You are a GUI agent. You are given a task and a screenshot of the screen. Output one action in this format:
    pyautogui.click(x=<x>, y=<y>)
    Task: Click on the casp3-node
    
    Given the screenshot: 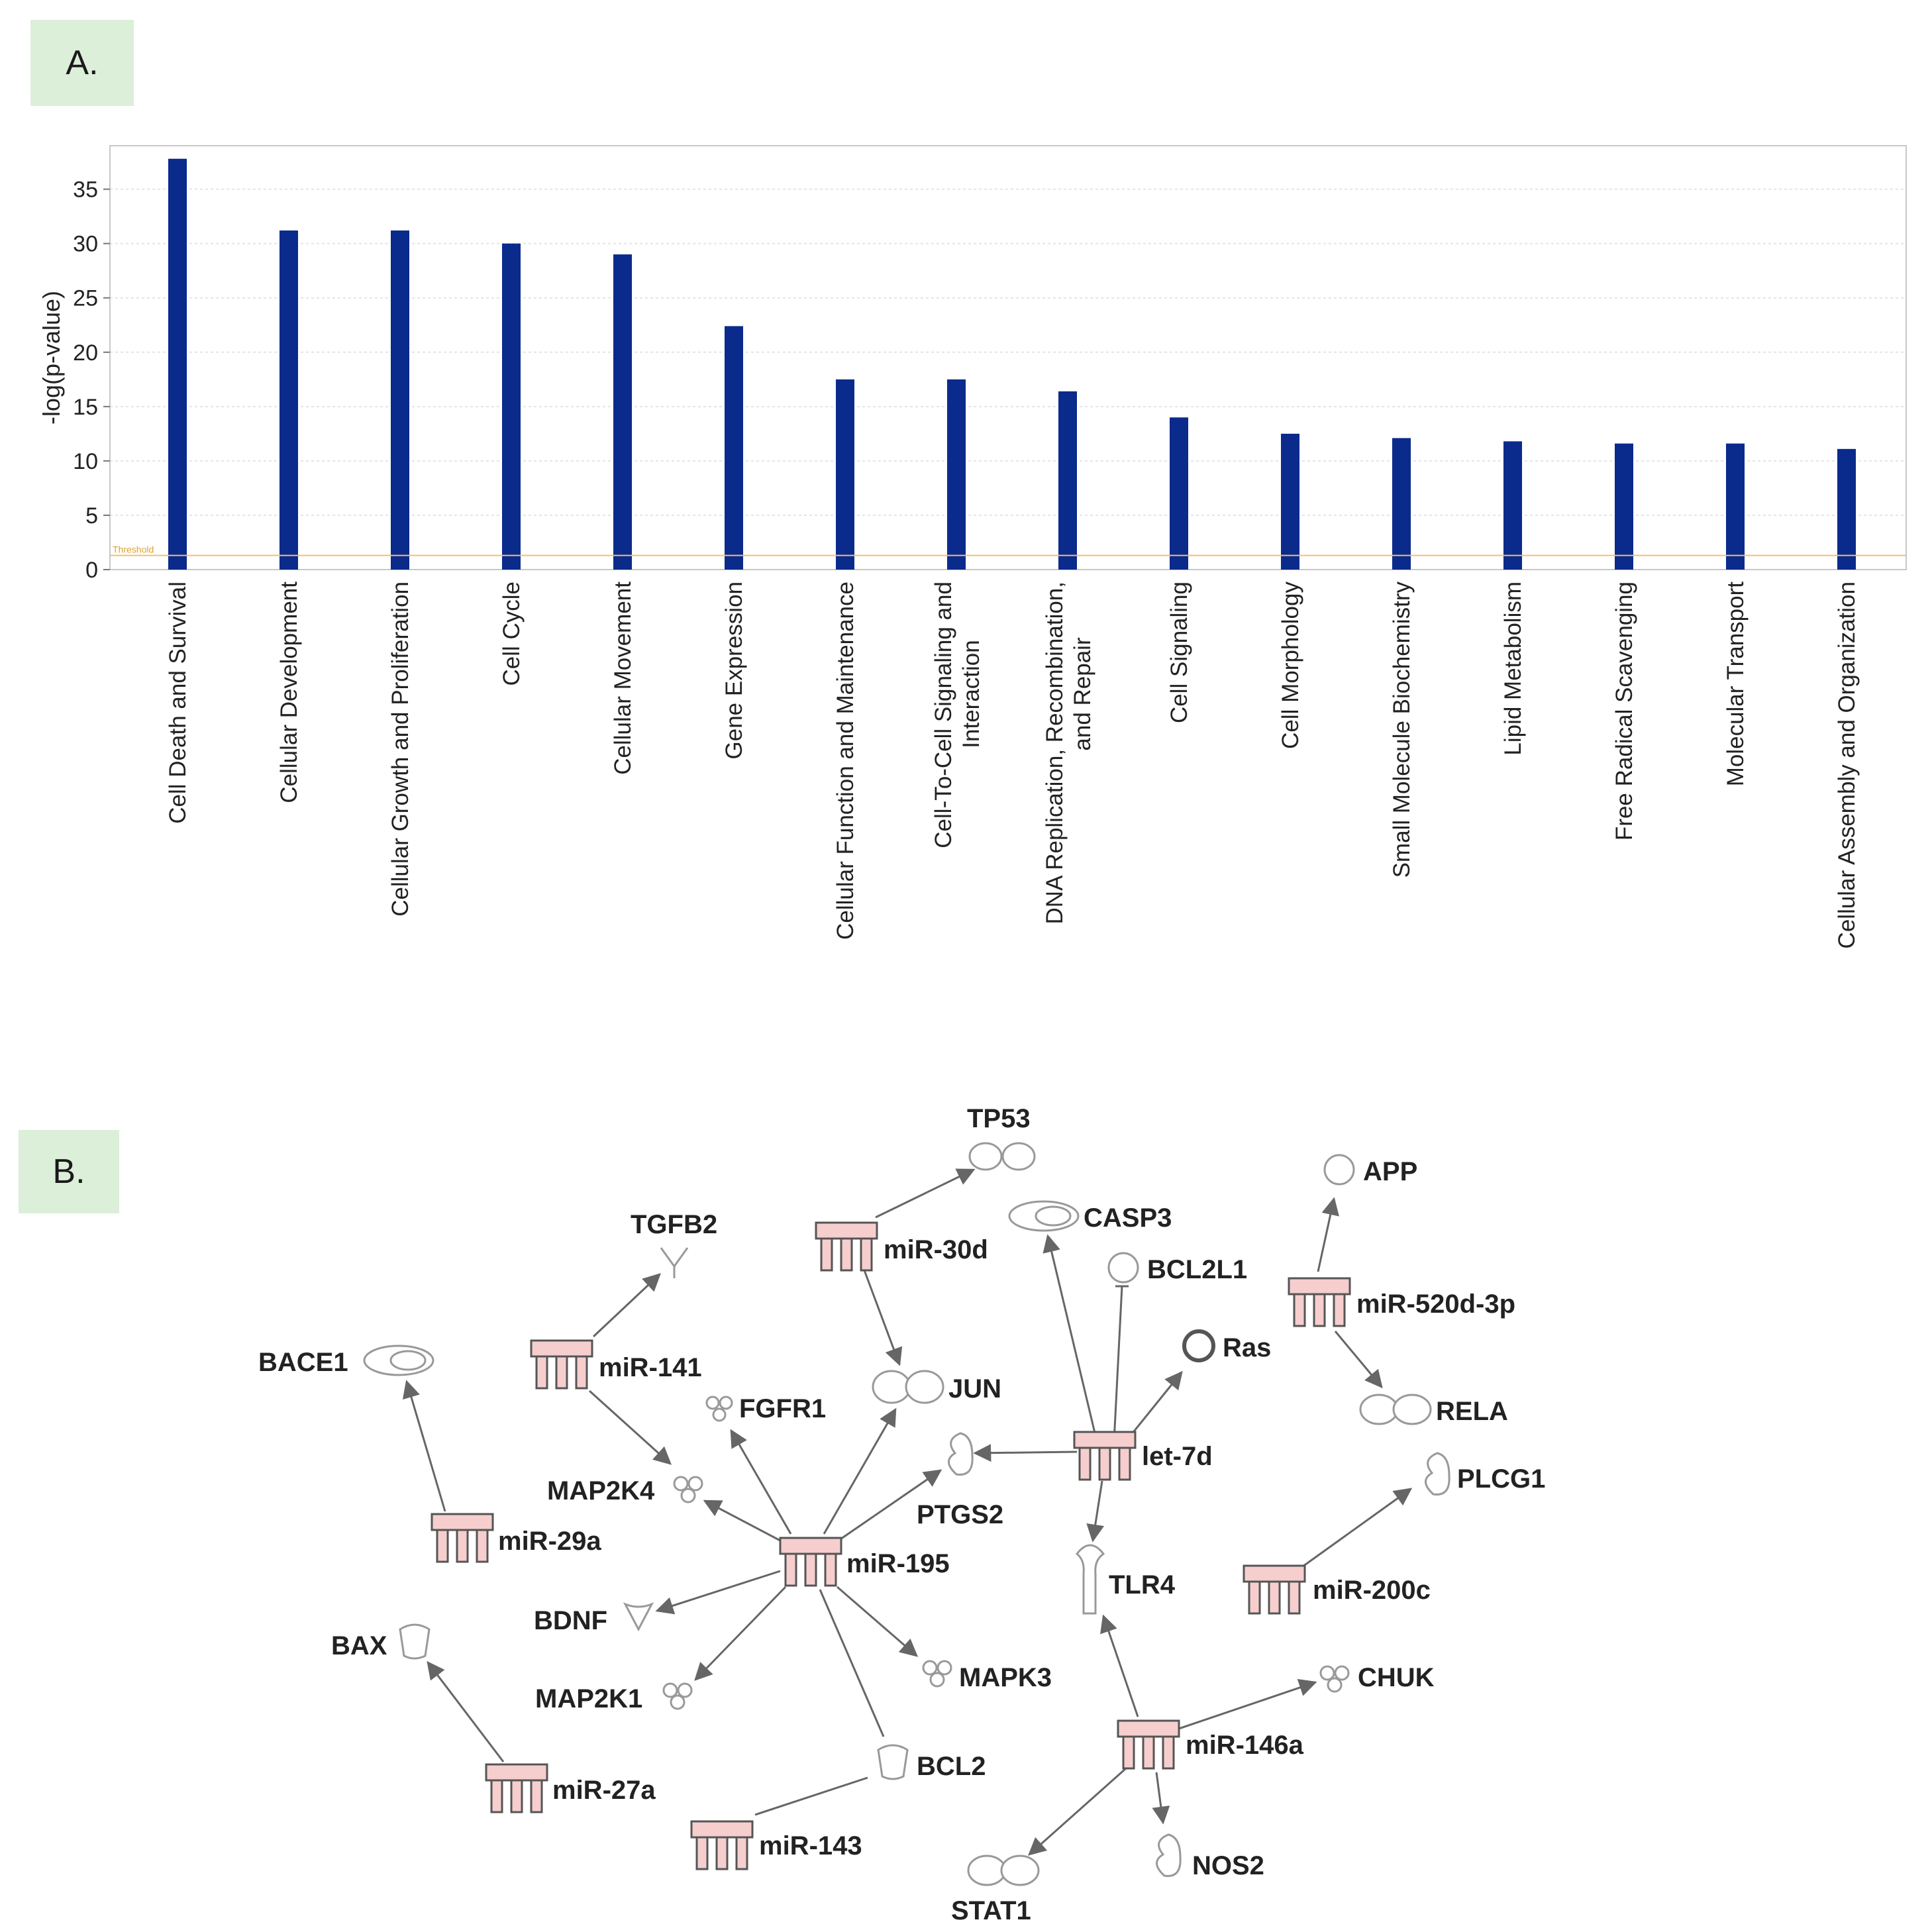 What is the action you would take?
    pyautogui.click(x=1044, y=1216)
    